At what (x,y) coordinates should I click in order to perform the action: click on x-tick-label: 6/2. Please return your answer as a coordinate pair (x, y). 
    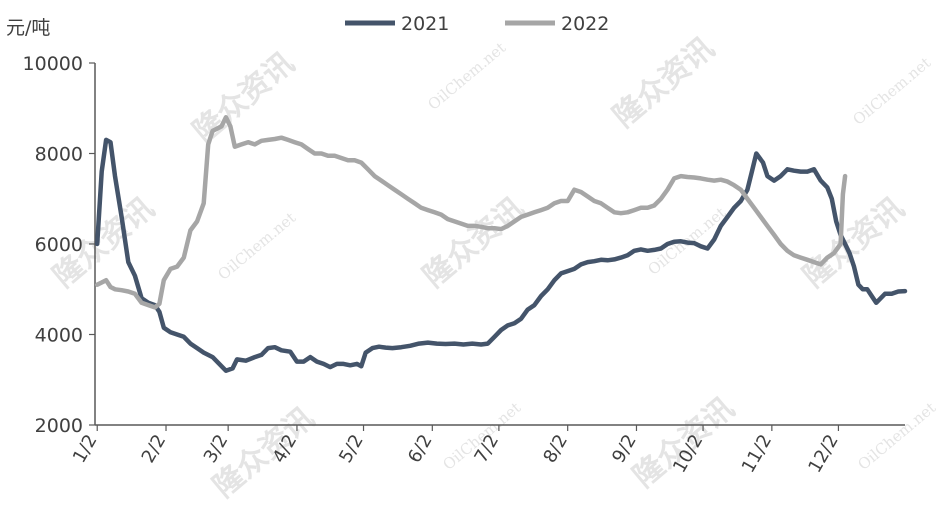
    Looking at the image, I should click on (420, 449).